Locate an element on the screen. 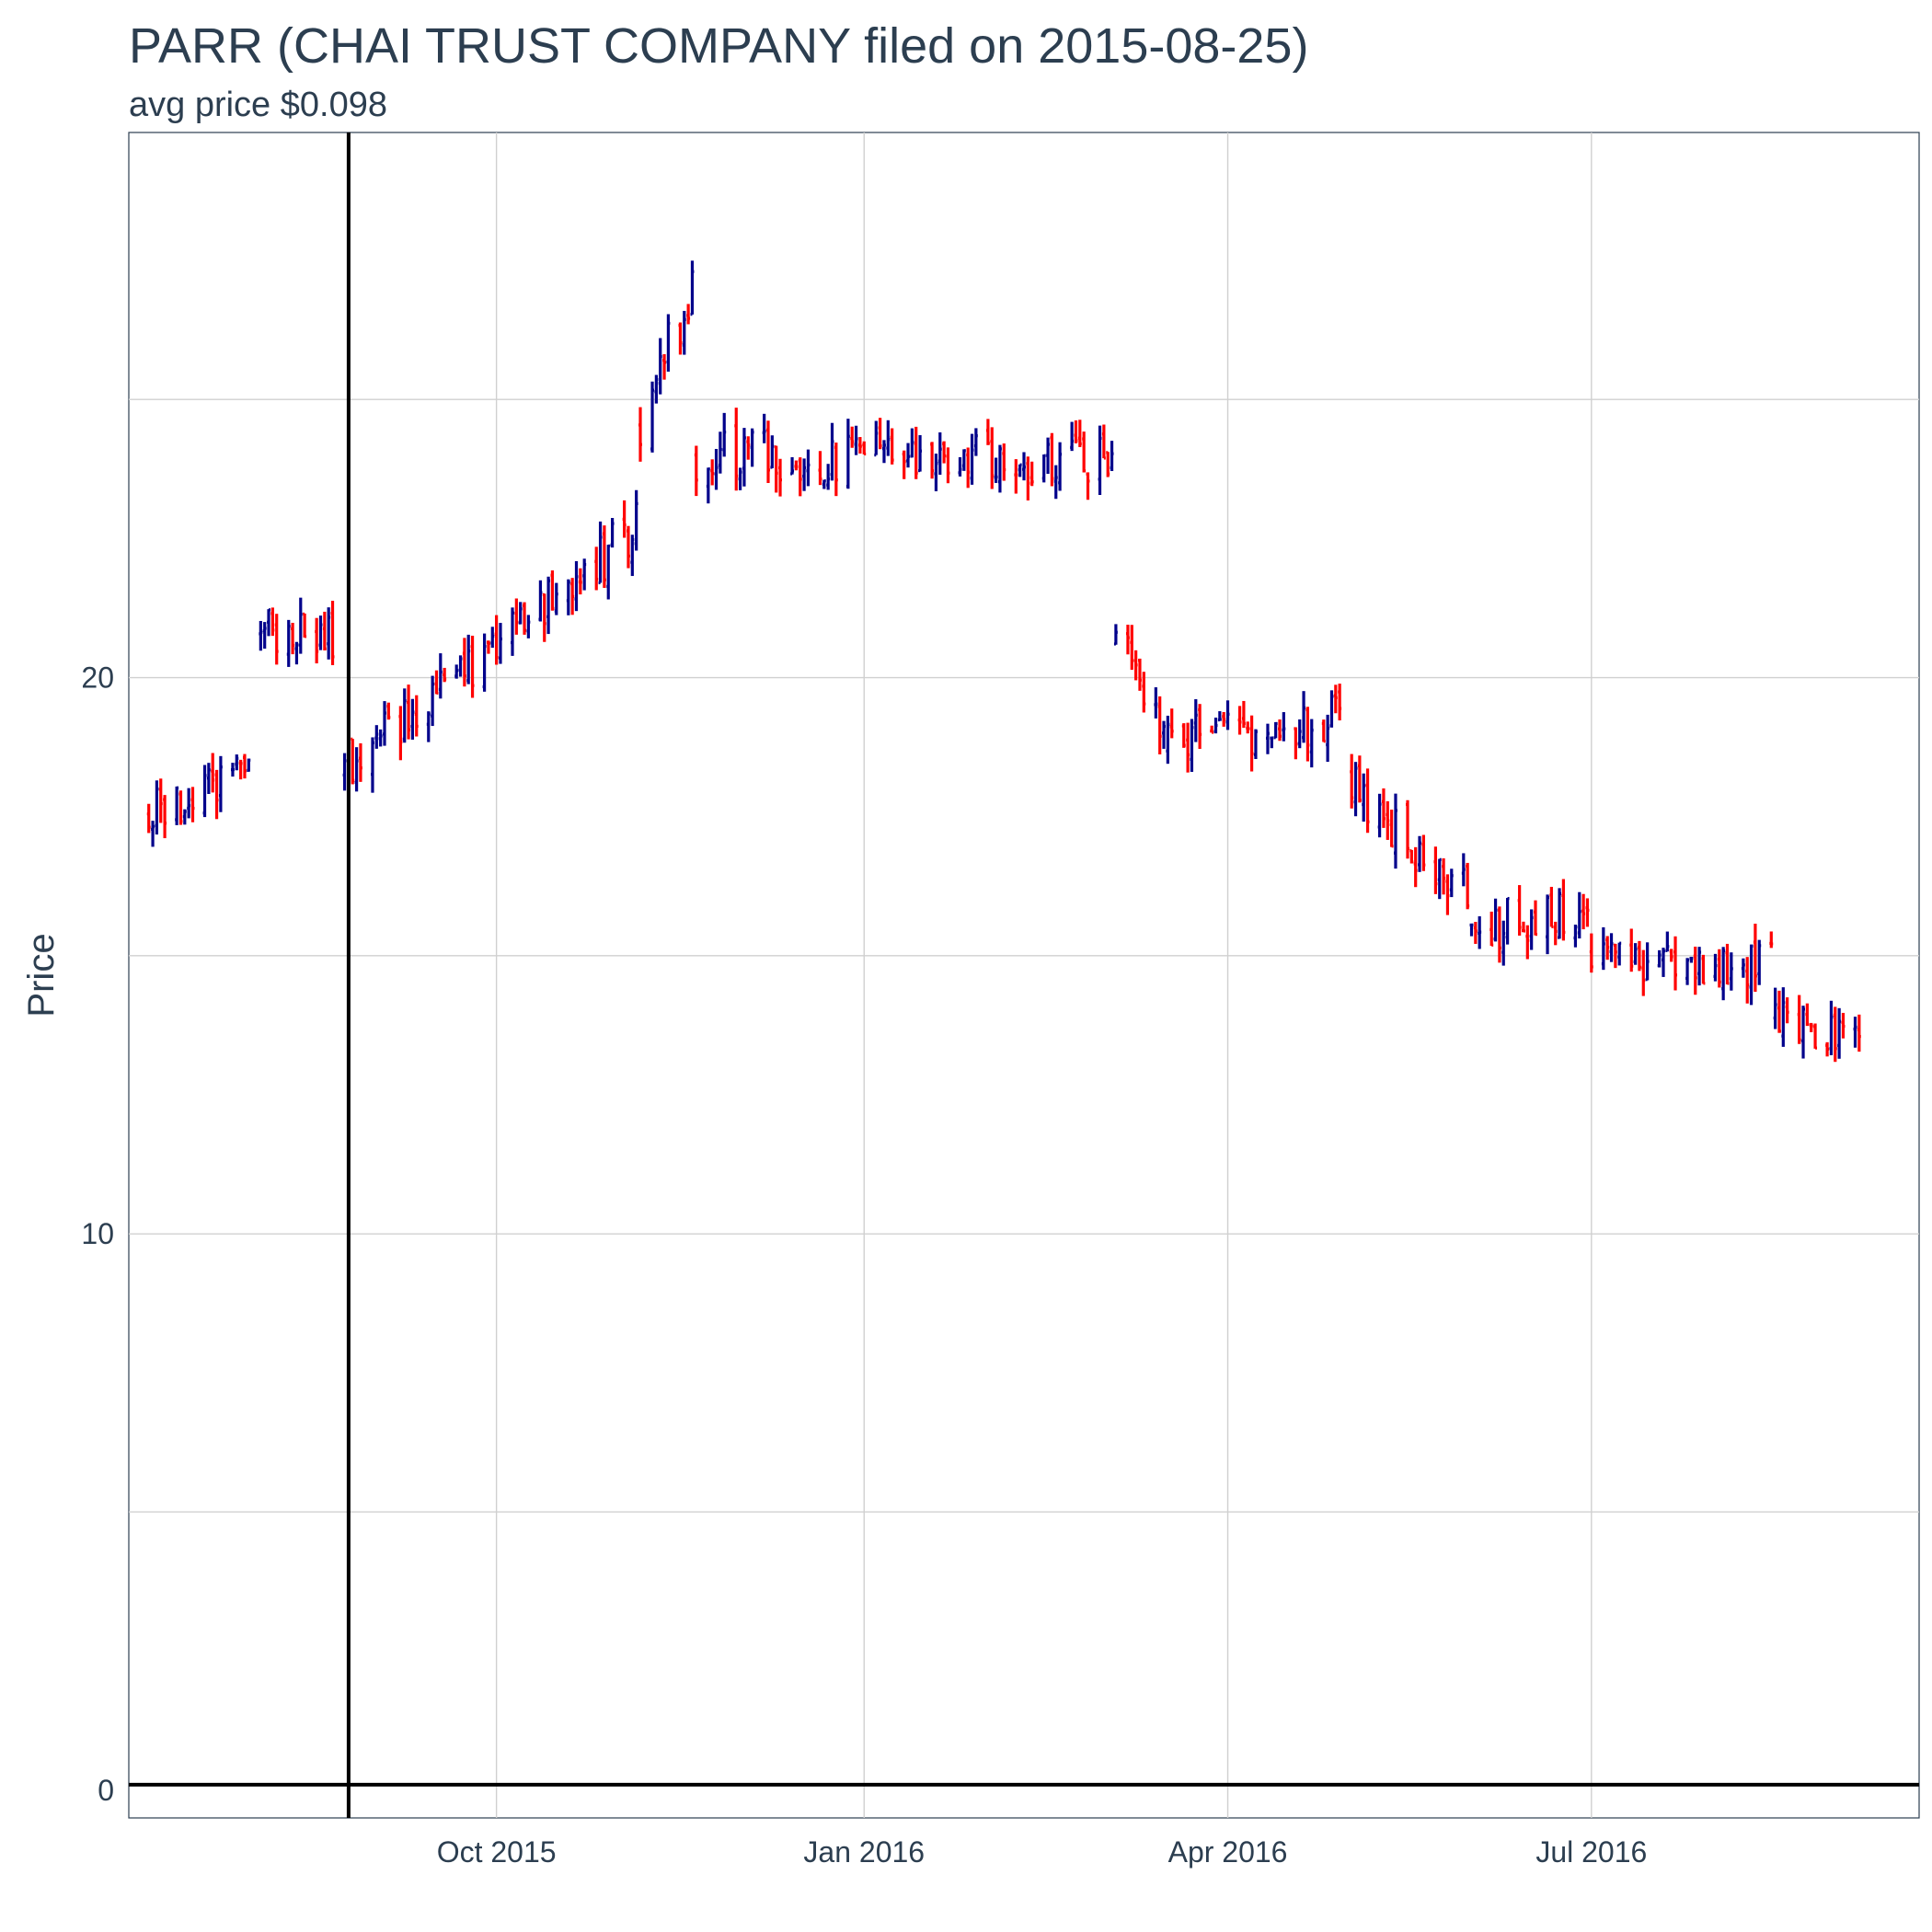  y-tick-label: 10 is located at coordinates (97, 1233).